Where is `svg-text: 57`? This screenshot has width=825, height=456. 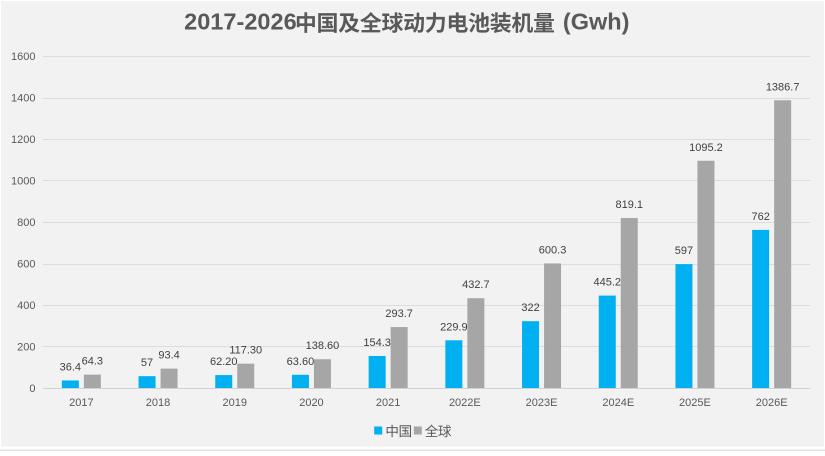 svg-text: 57 is located at coordinates (147, 363).